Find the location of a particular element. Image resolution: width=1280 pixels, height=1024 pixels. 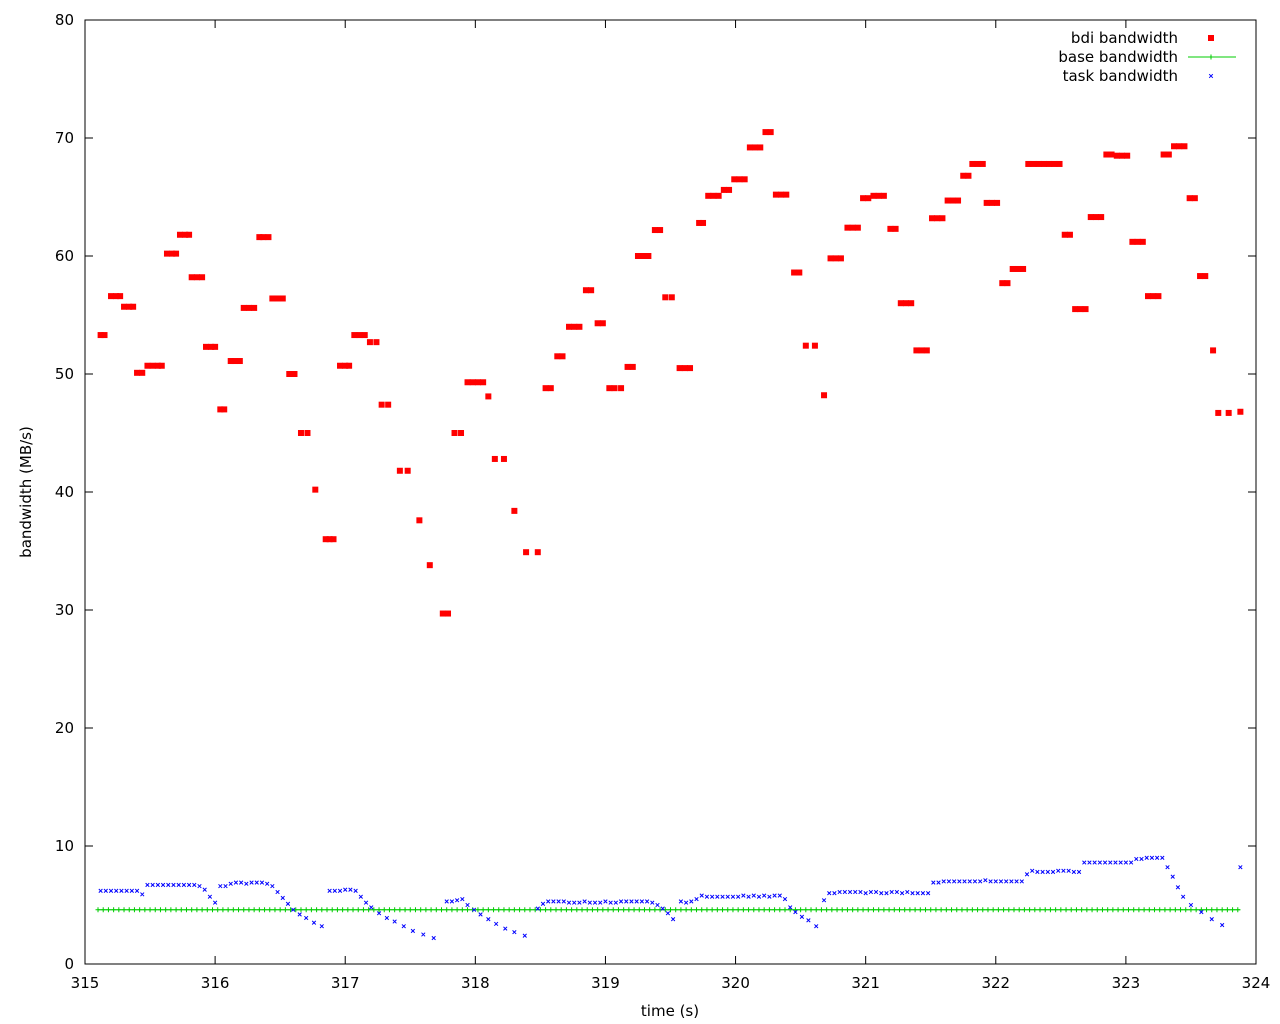

y-tick-label: 30 is located at coordinates (64, 610).